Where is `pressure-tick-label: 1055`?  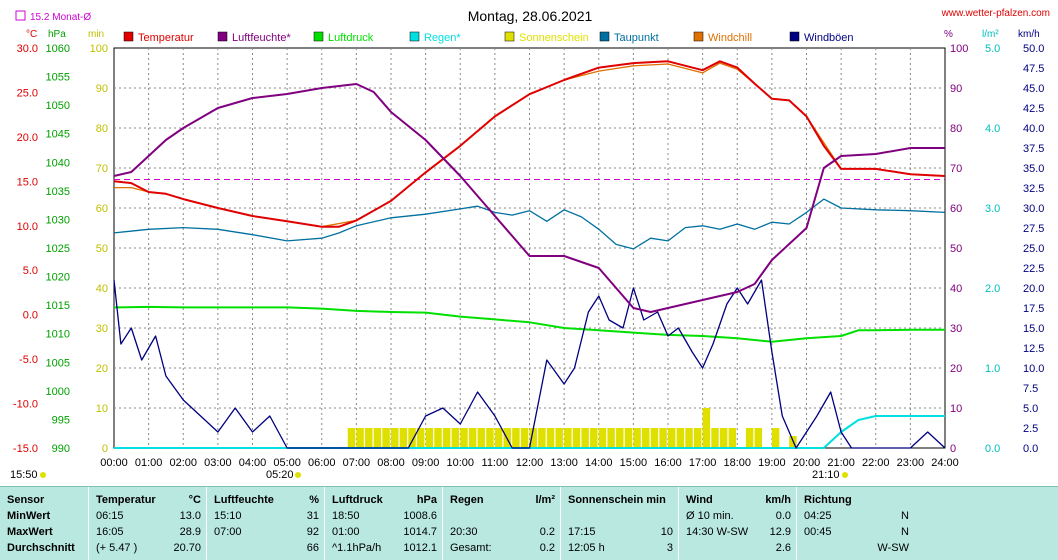
pressure-tick-label: 1055 is located at coordinates (58, 78).